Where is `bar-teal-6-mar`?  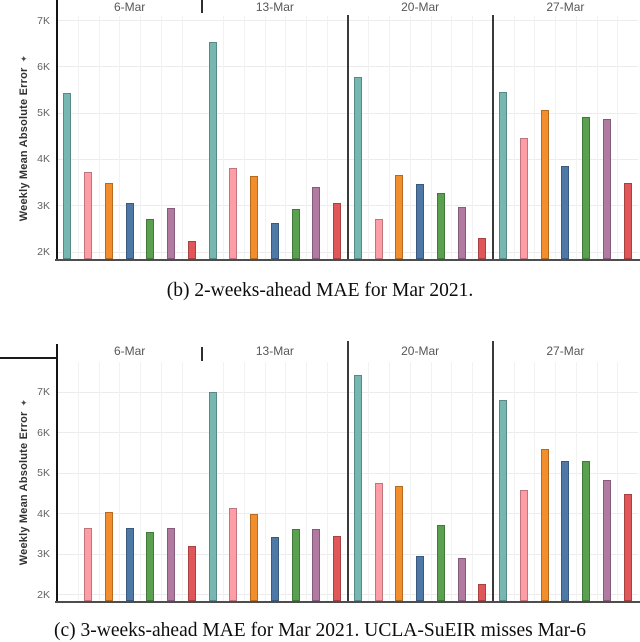
bar-teal-6-mar is located at coordinates (67, 175).